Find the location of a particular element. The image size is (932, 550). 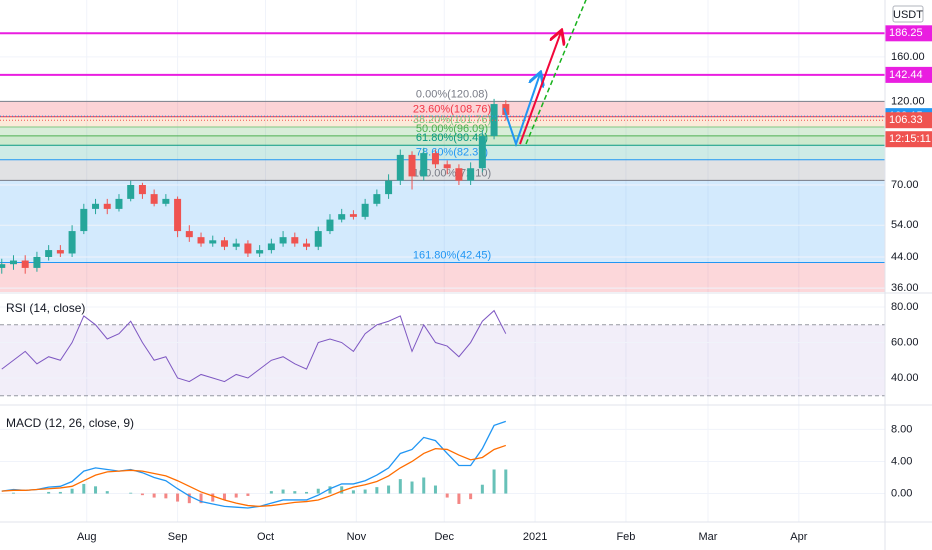

x-tick-label: Aug is located at coordinates (87, 537).